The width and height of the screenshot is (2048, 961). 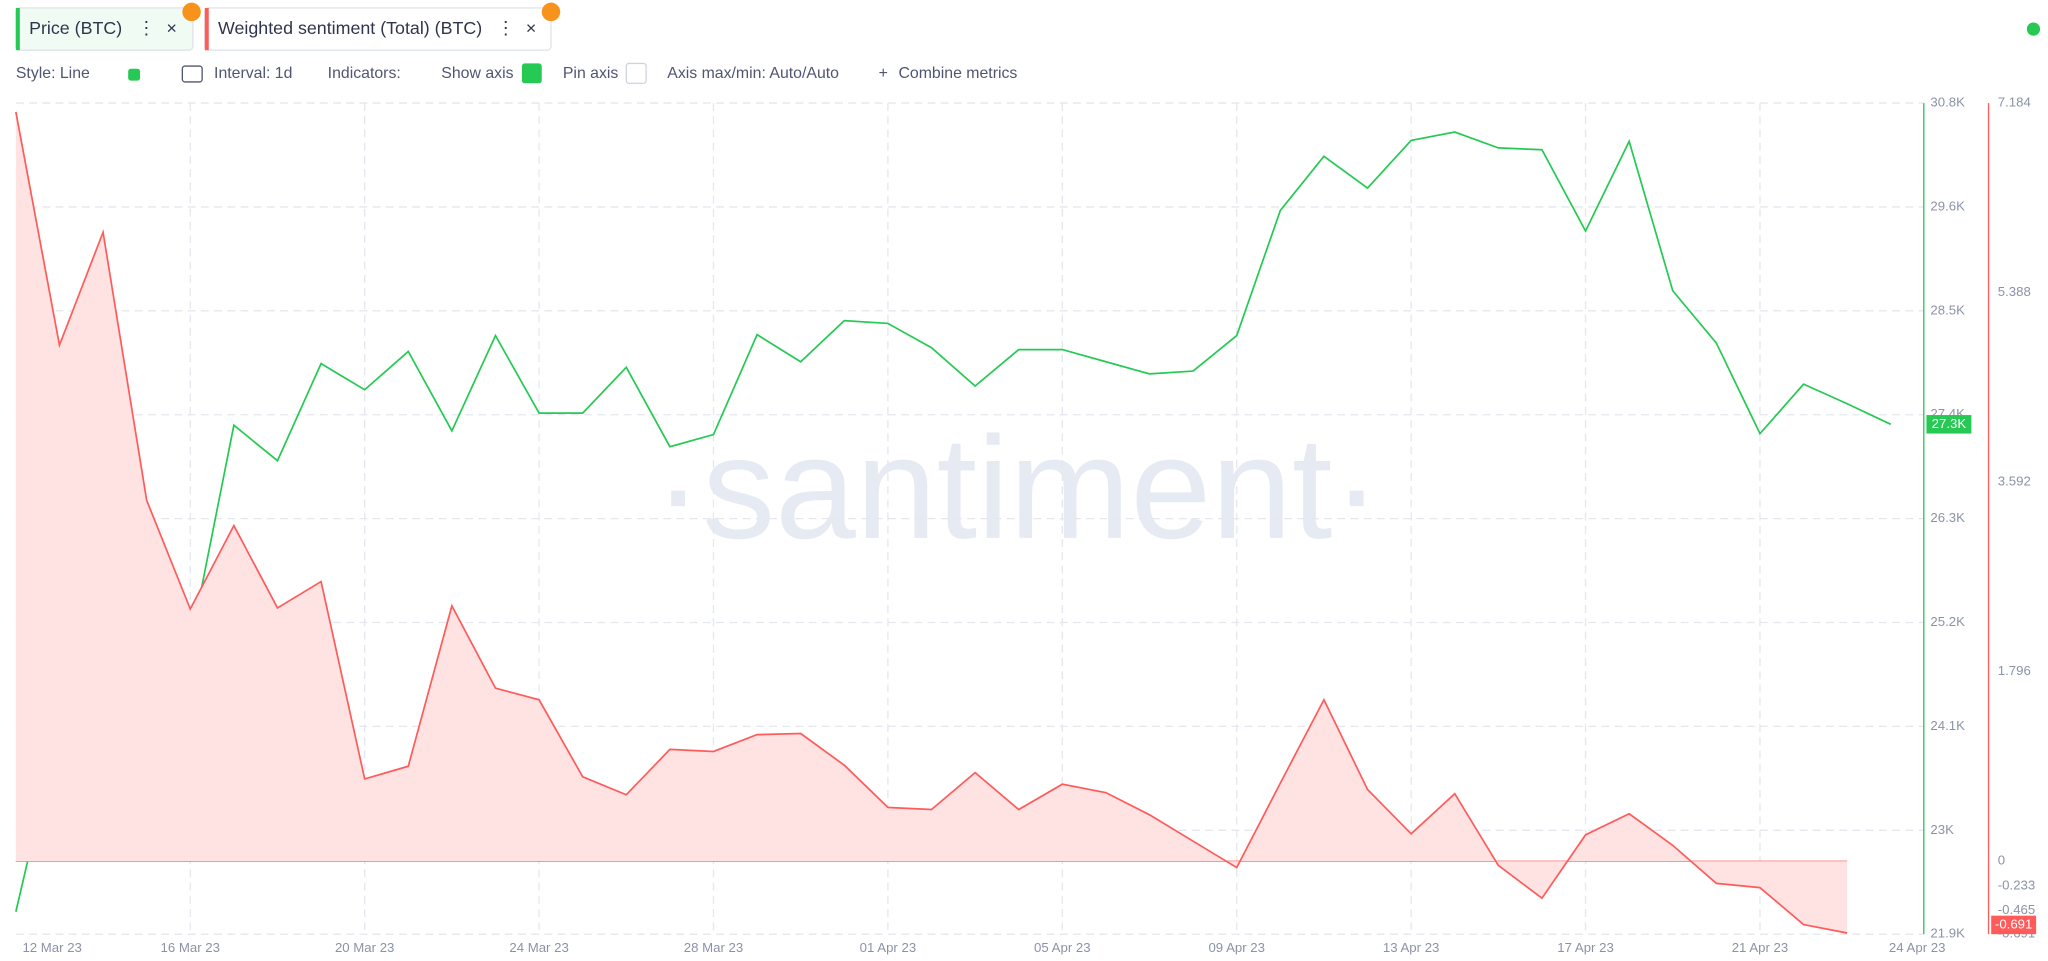 I want to click on pin-axis-label: Pin axis, so click(x=591, y=73).